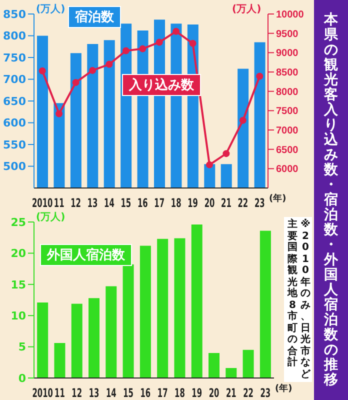 The width and height of the screenshot is (348, 400). Describe the element at coordinates (290, 15) in the screenshot. I see `y2-tick-label: 10000` at that location.